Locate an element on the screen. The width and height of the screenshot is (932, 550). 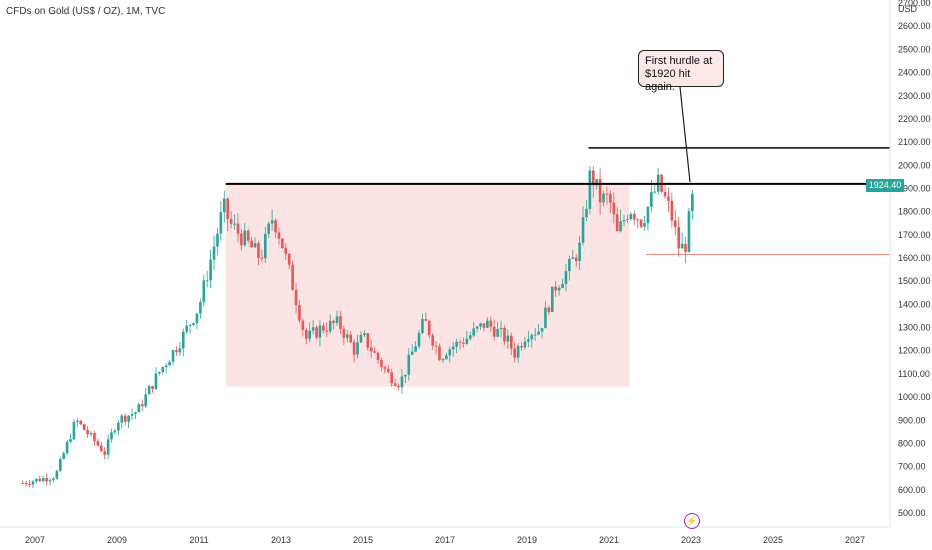
price-axis-unit: USD is located at coordinates (908, 9).